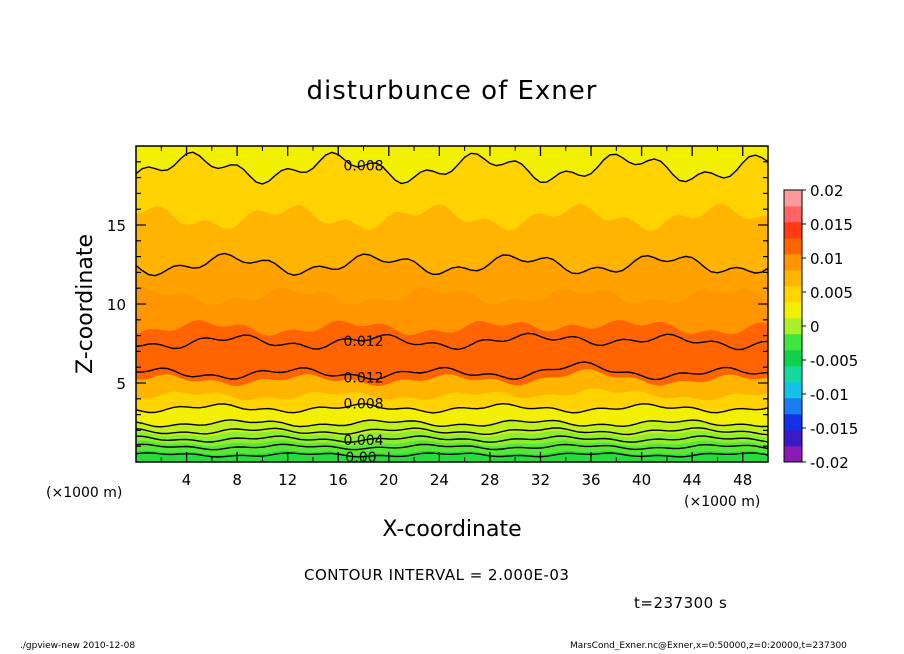 This screenshot has width=904, height=654. Describe the element at coordinates (681, 603) in the screenshot. I see `time-stamp: t=237300 s` at that location.